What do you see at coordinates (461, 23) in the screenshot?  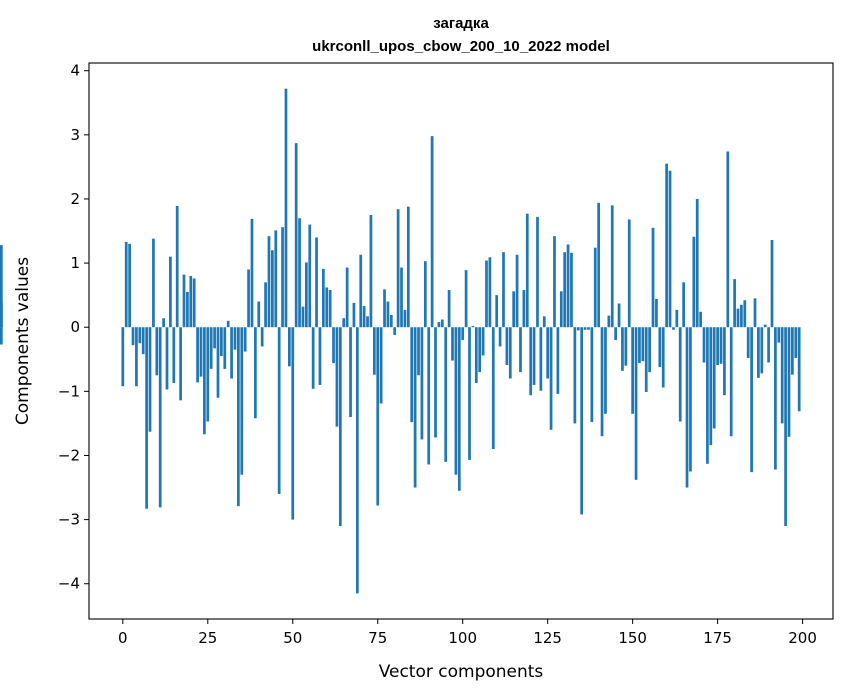 I see `chart-title: загадка` at bounding box center [461, 23].